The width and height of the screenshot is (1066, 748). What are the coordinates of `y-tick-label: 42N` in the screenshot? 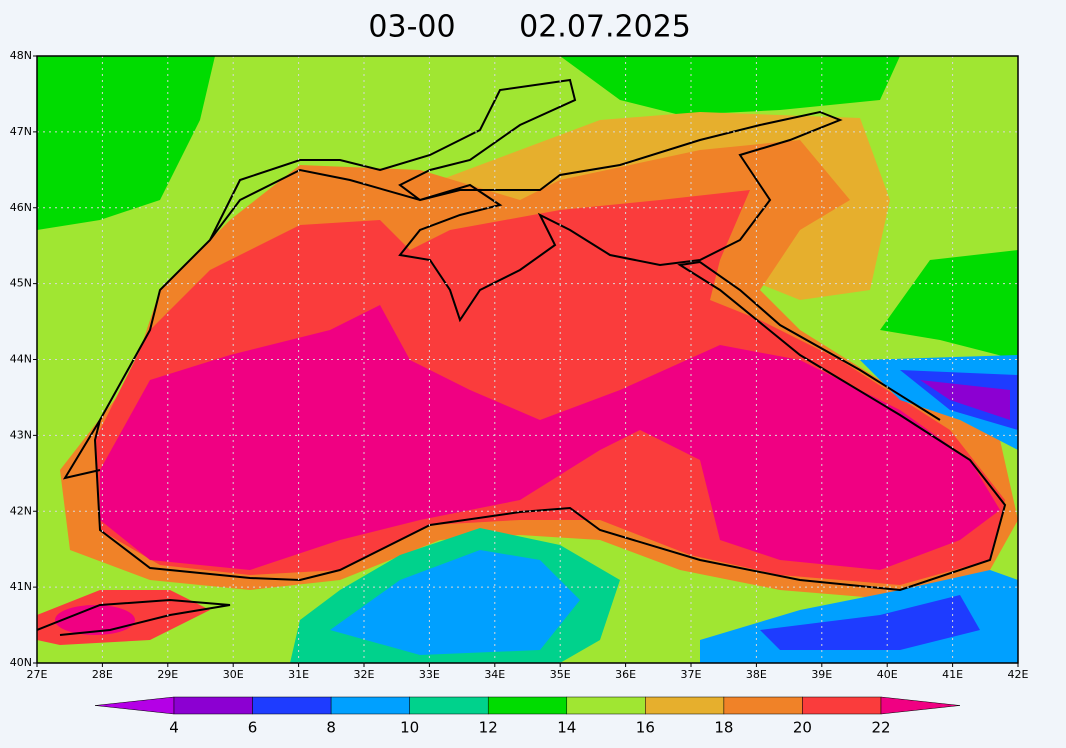 It's located at (21, 510).